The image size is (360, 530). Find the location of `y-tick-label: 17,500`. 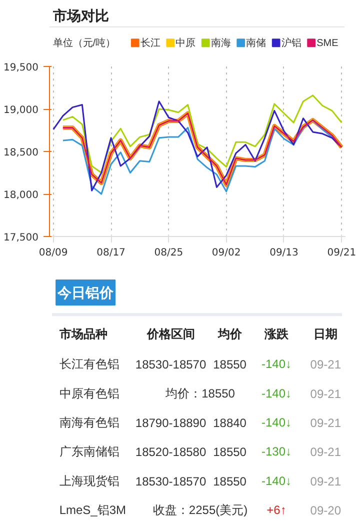

y-tick-label: 17,500 is located at coordinates (21, 238).